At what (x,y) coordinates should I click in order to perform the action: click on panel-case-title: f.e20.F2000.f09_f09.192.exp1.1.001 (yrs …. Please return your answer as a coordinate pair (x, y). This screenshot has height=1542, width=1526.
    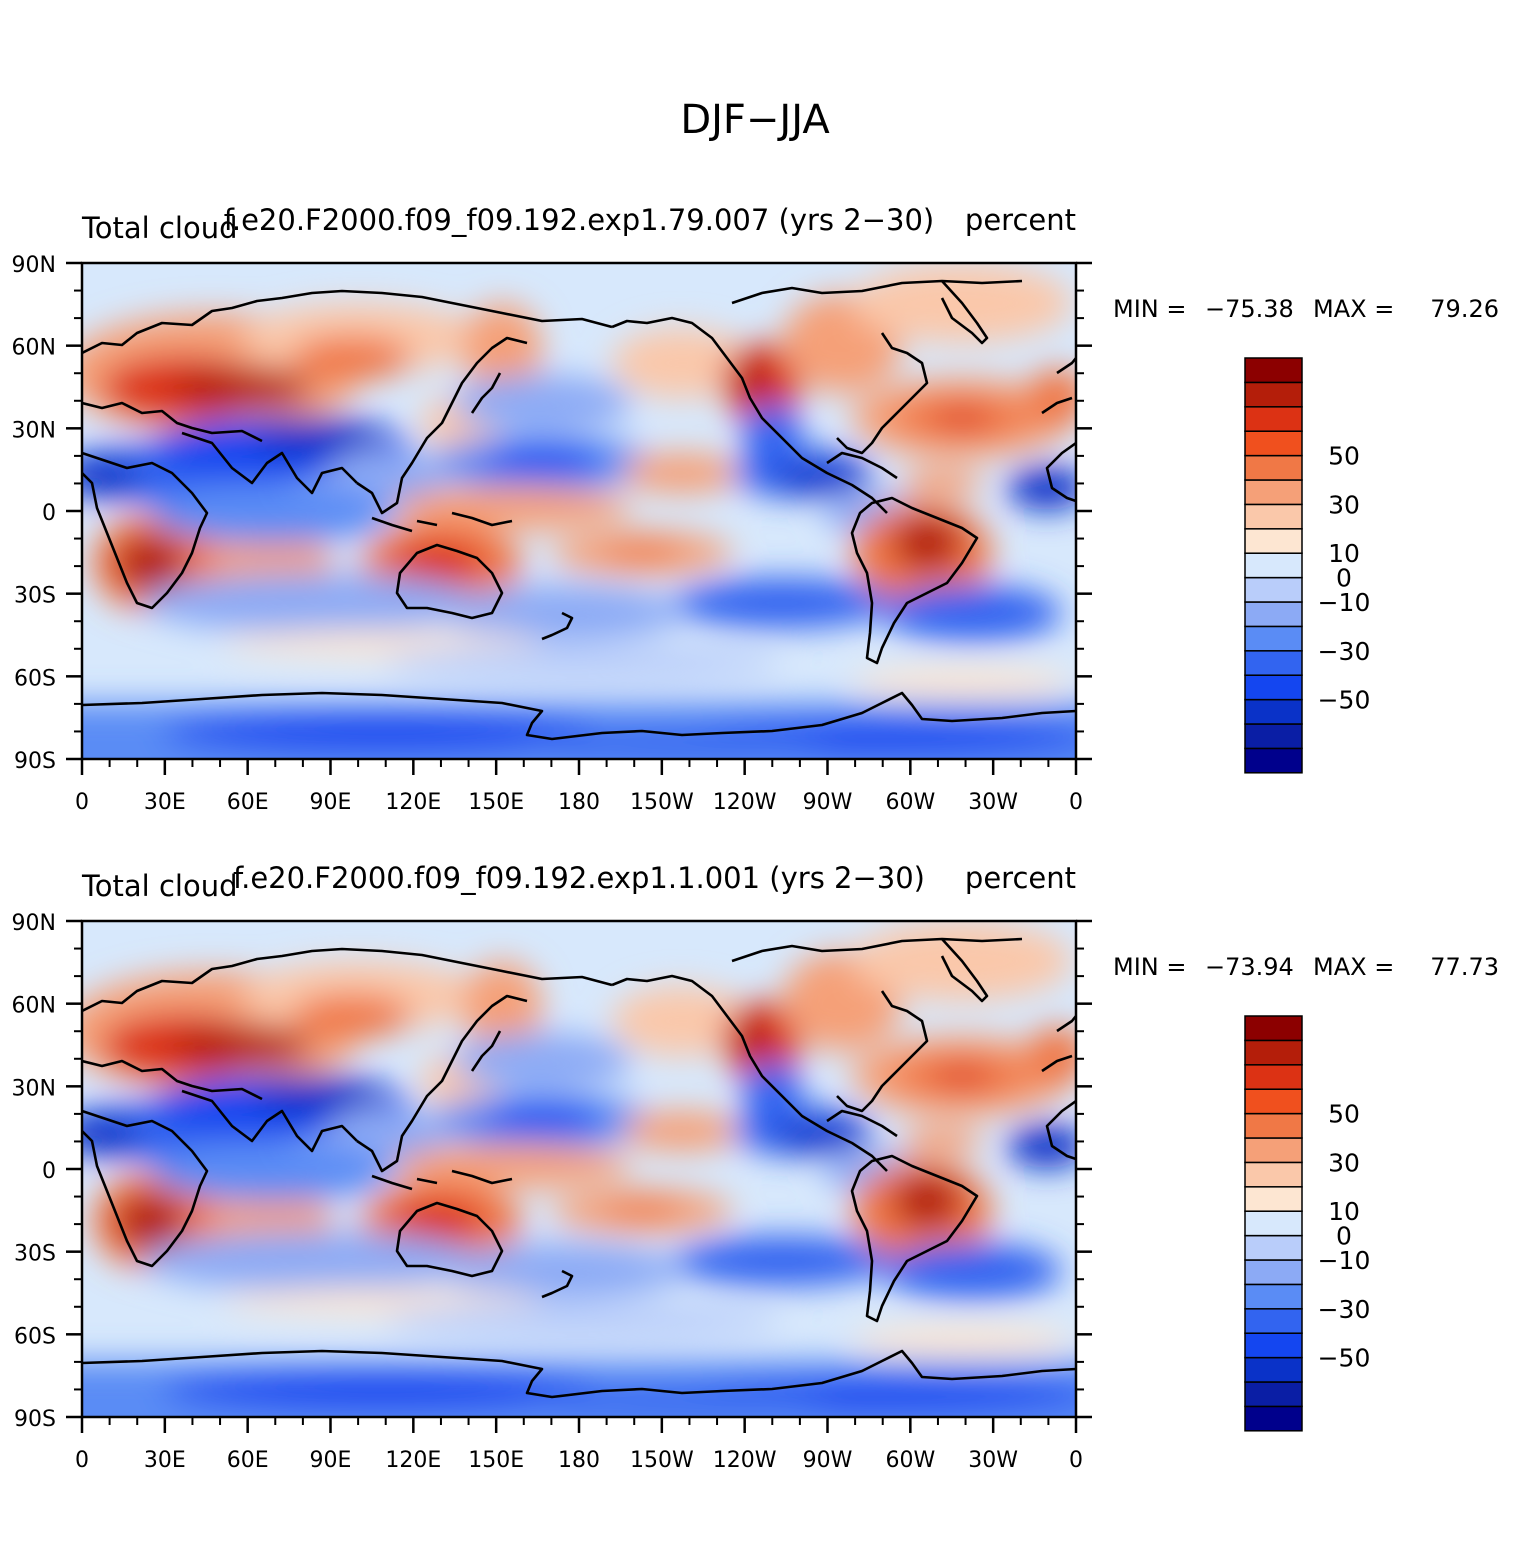
    Looking at the image, I should click on (579, 878).